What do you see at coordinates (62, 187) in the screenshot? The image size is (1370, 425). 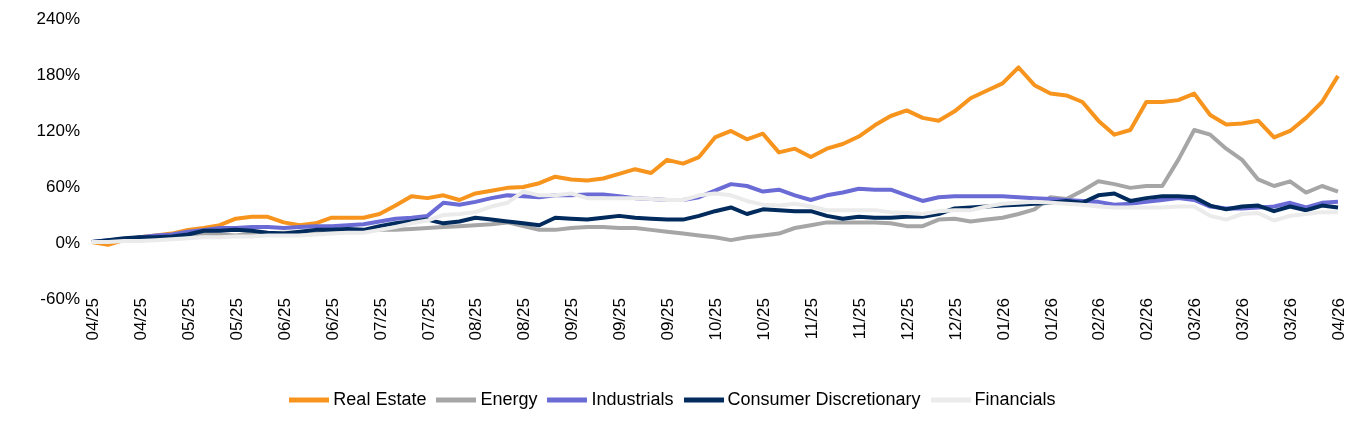 I see `y-tick-label: 60%` at bounding box center [62, 187].